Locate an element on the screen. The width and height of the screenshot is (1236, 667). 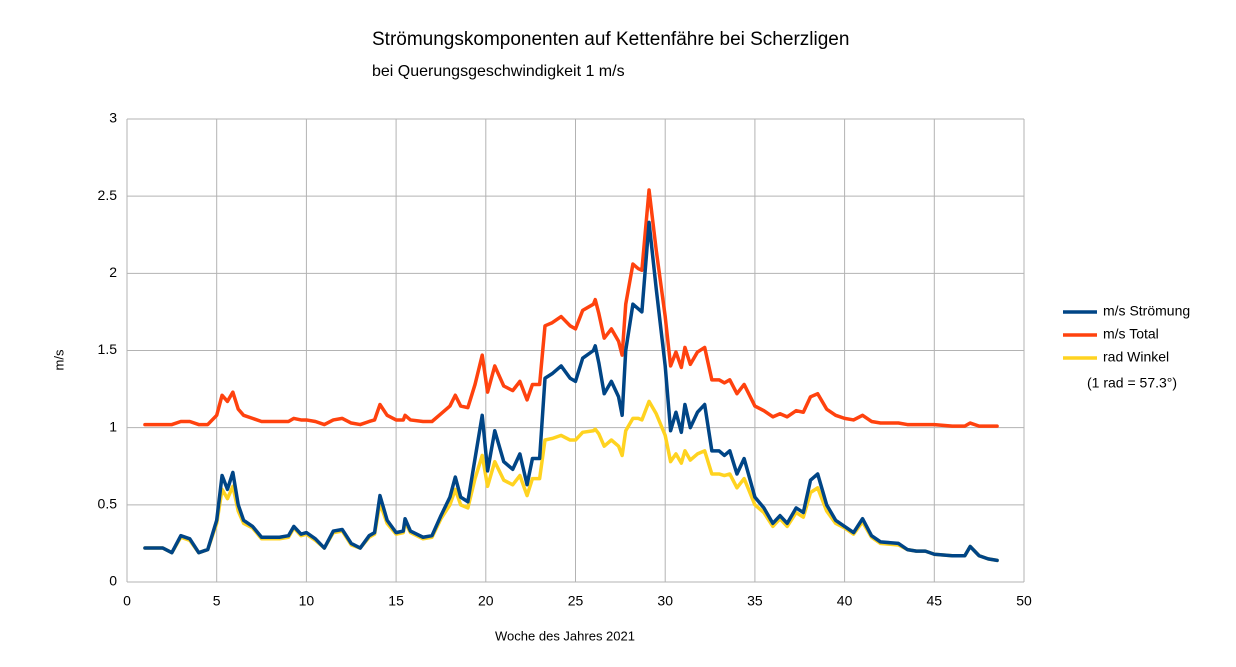
legend-label: m/s Total is located at coordinates (1131, 334).